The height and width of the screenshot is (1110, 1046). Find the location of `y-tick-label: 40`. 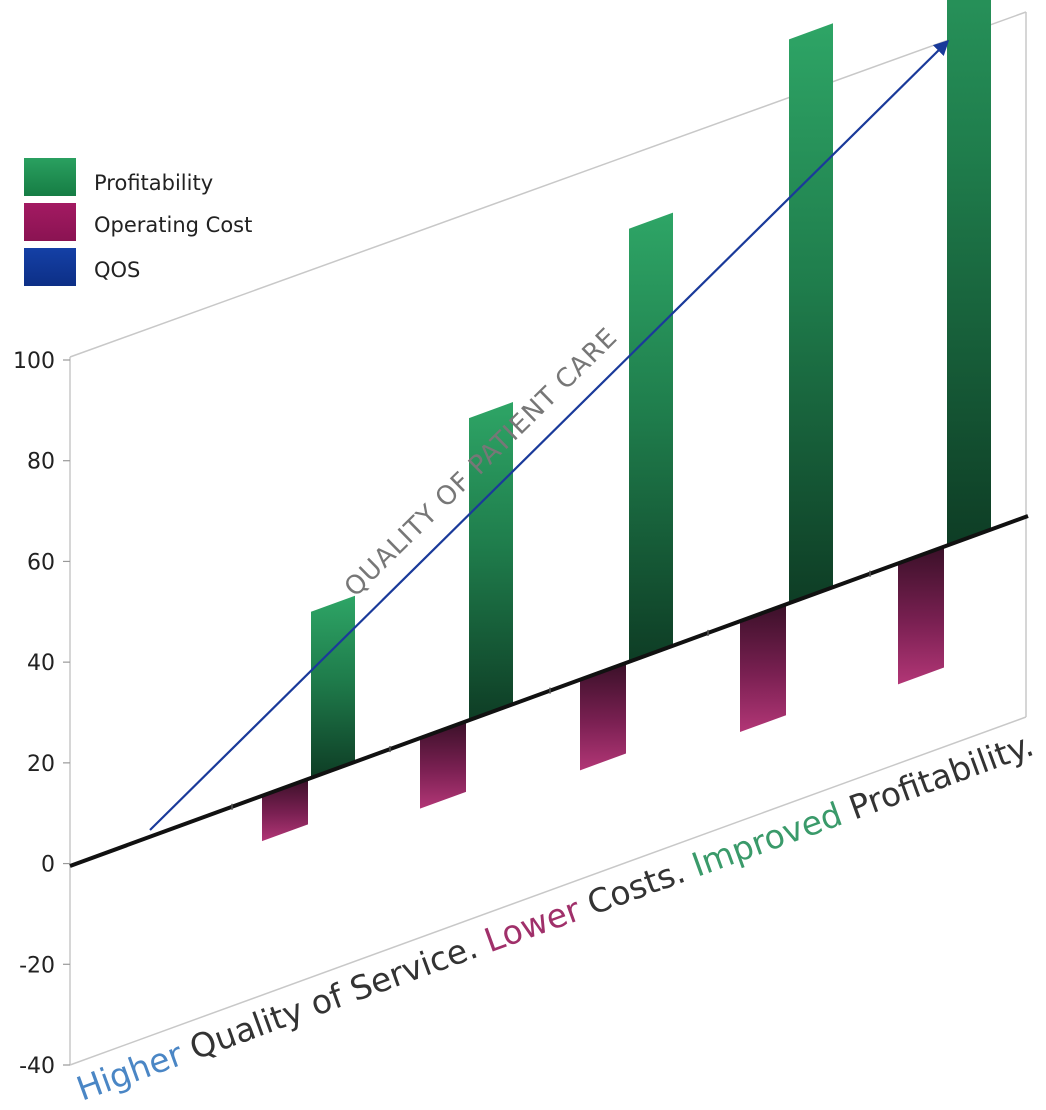

y-tick-label: 40 is located at coordinates (41, 663).